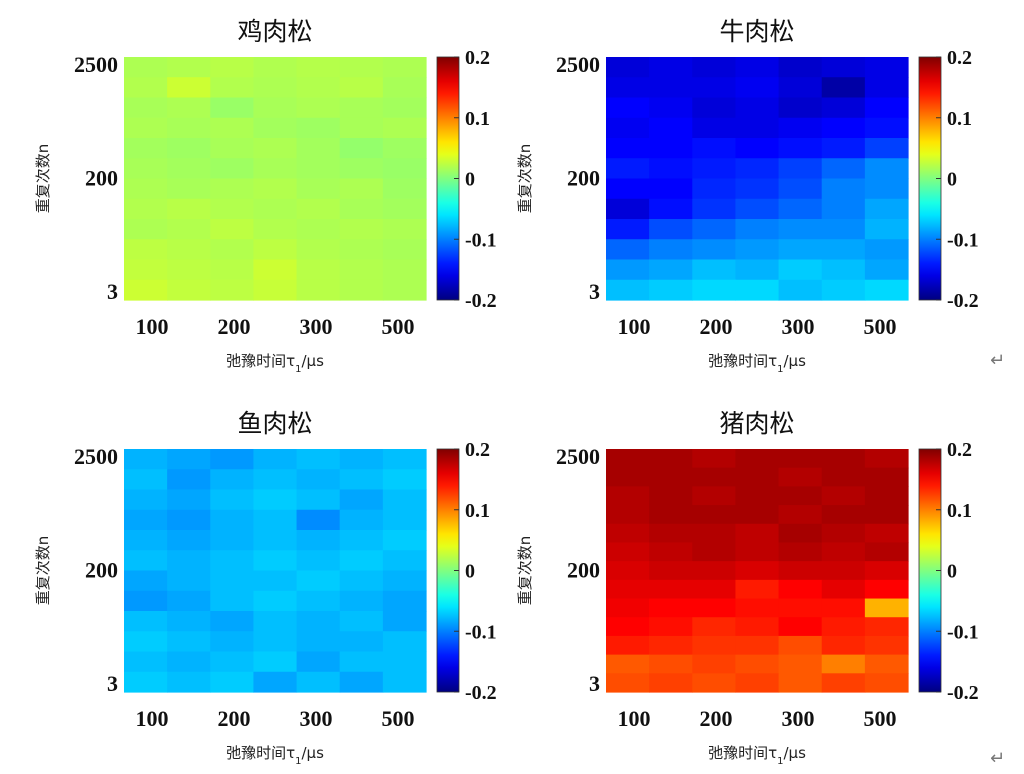 Image resolution: width=1024 pixels, height=774 pixels. I want to click on colorbar-tick-label: 0.1, so click(959, 119).